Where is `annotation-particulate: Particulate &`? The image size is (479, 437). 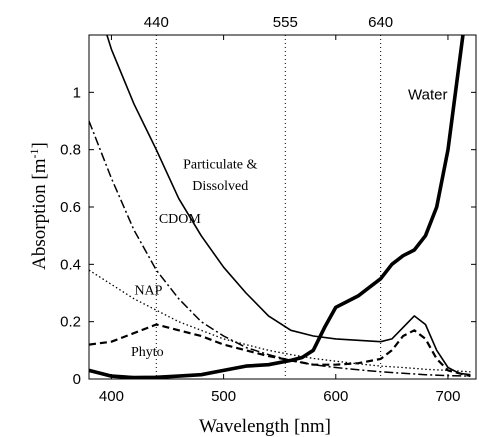 annotation-particulate: Particulate & is located at coordinates (220, 164).